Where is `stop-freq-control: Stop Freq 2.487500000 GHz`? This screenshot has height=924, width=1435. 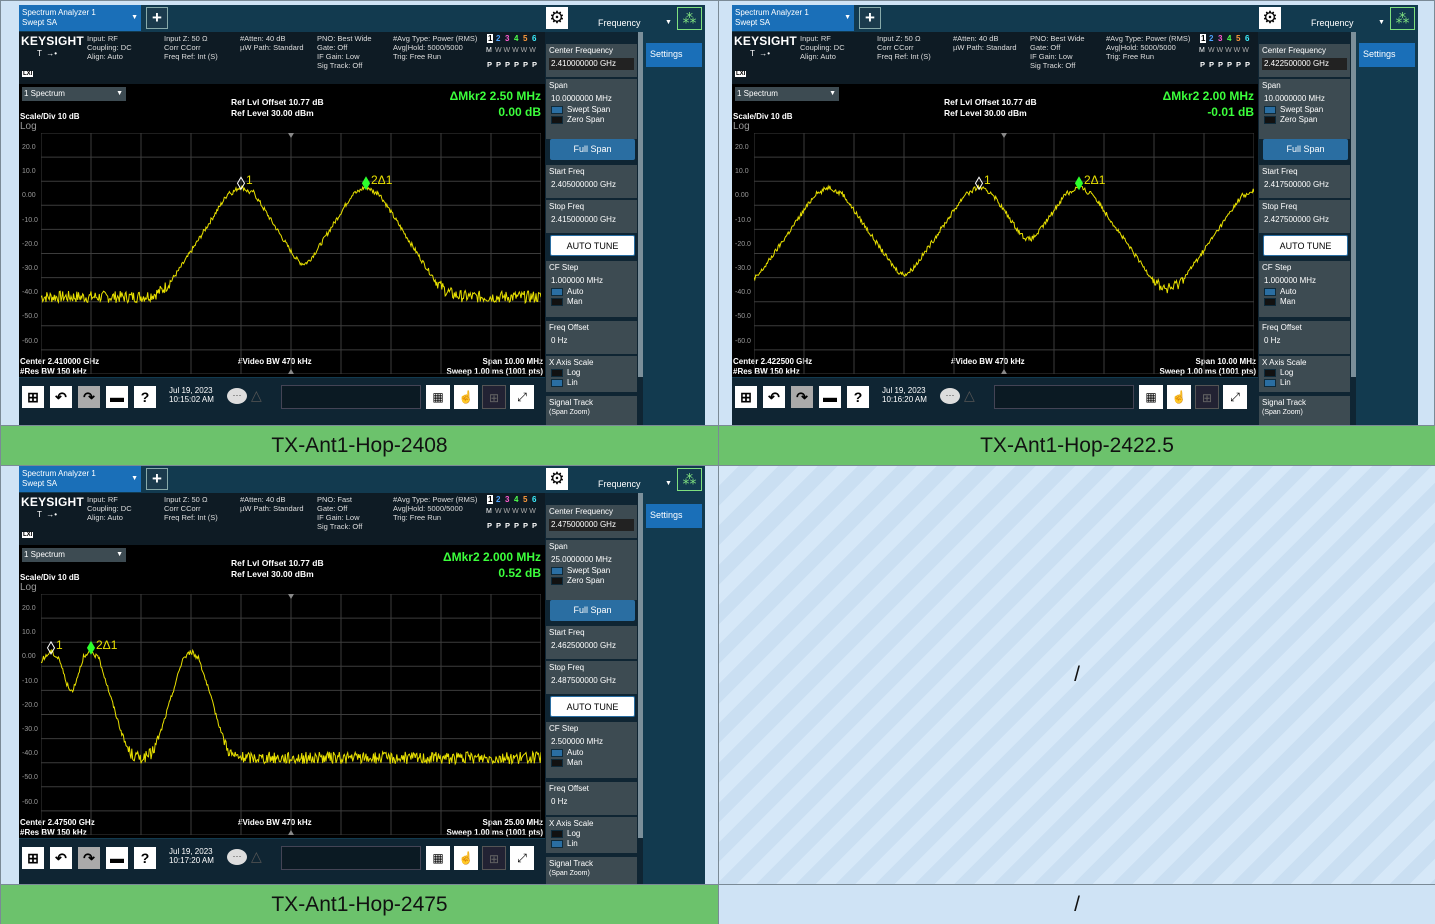 stop-freq-control: Stop Freq 2.487500000 GHz is located at coordinates (591, 677).